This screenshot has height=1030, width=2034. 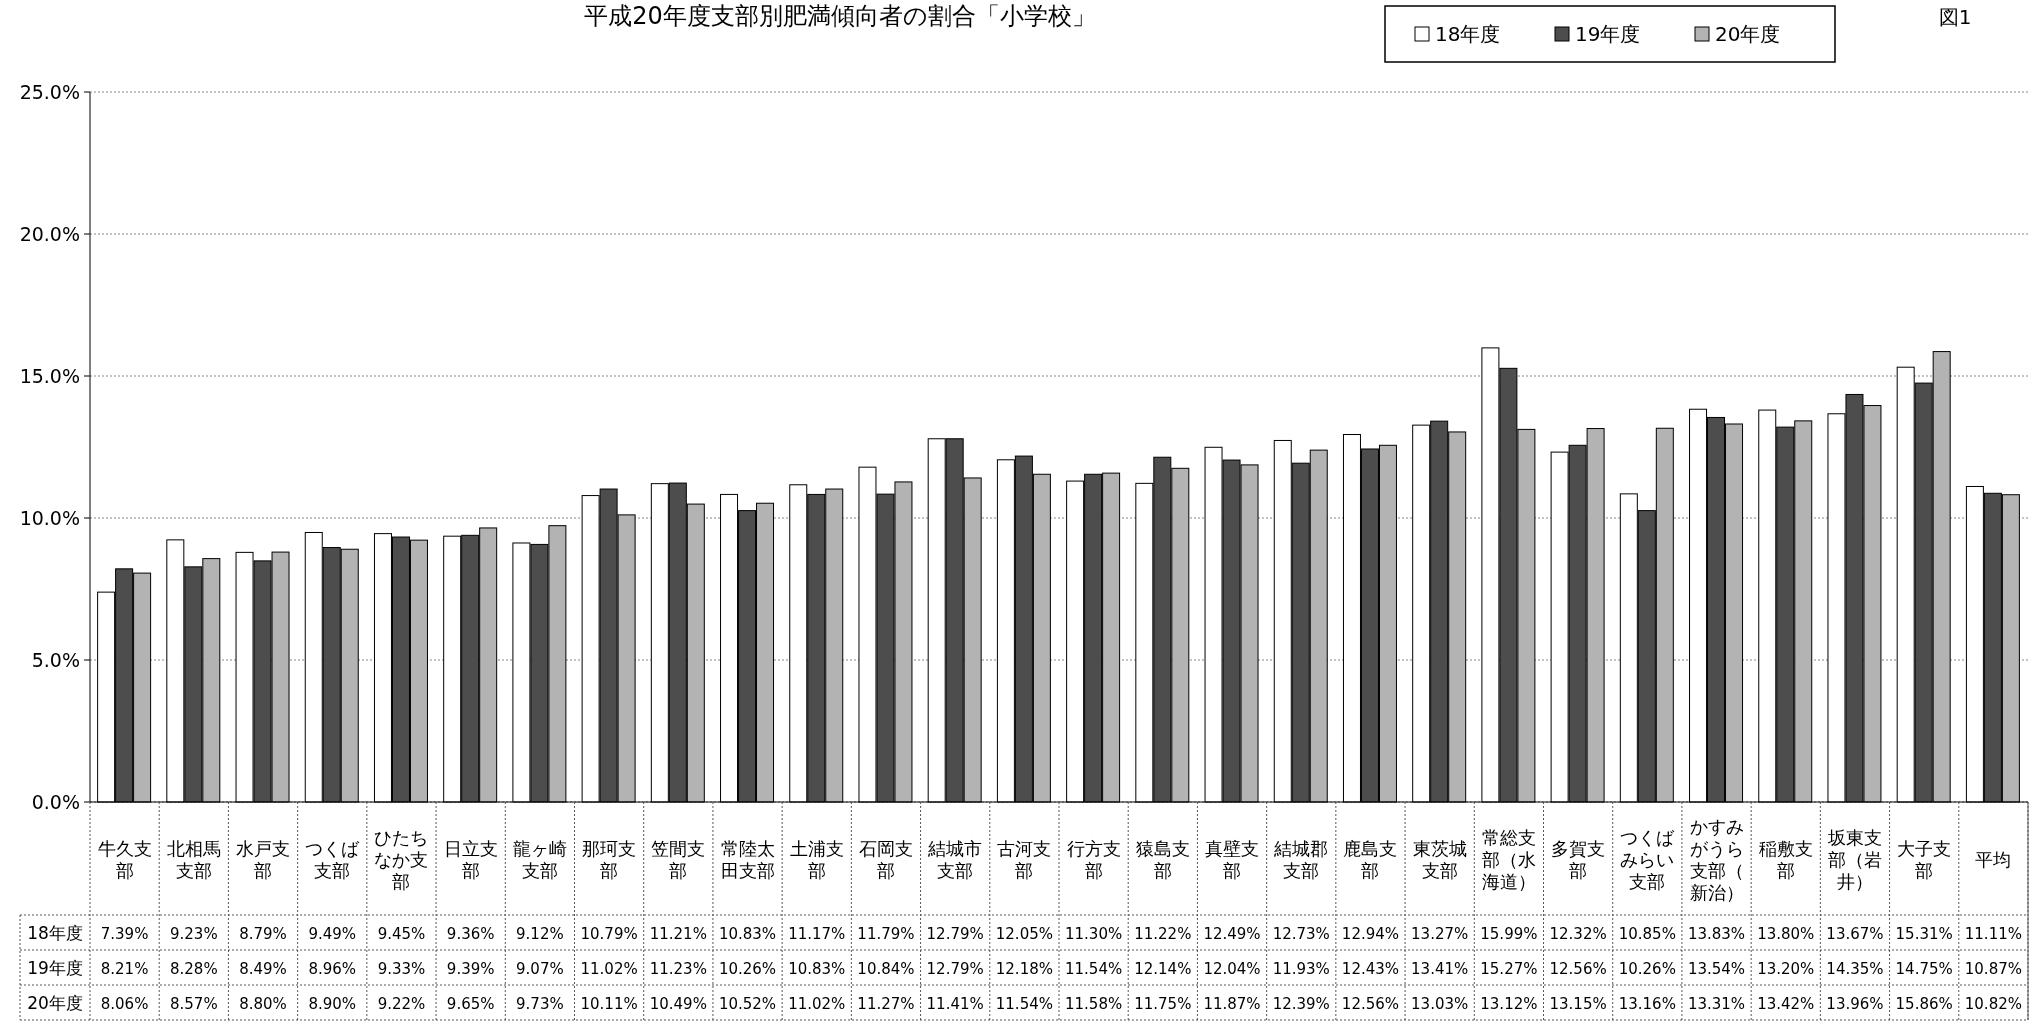 I want to click on legend-label: 20年度, so click(x=1748, y=34).